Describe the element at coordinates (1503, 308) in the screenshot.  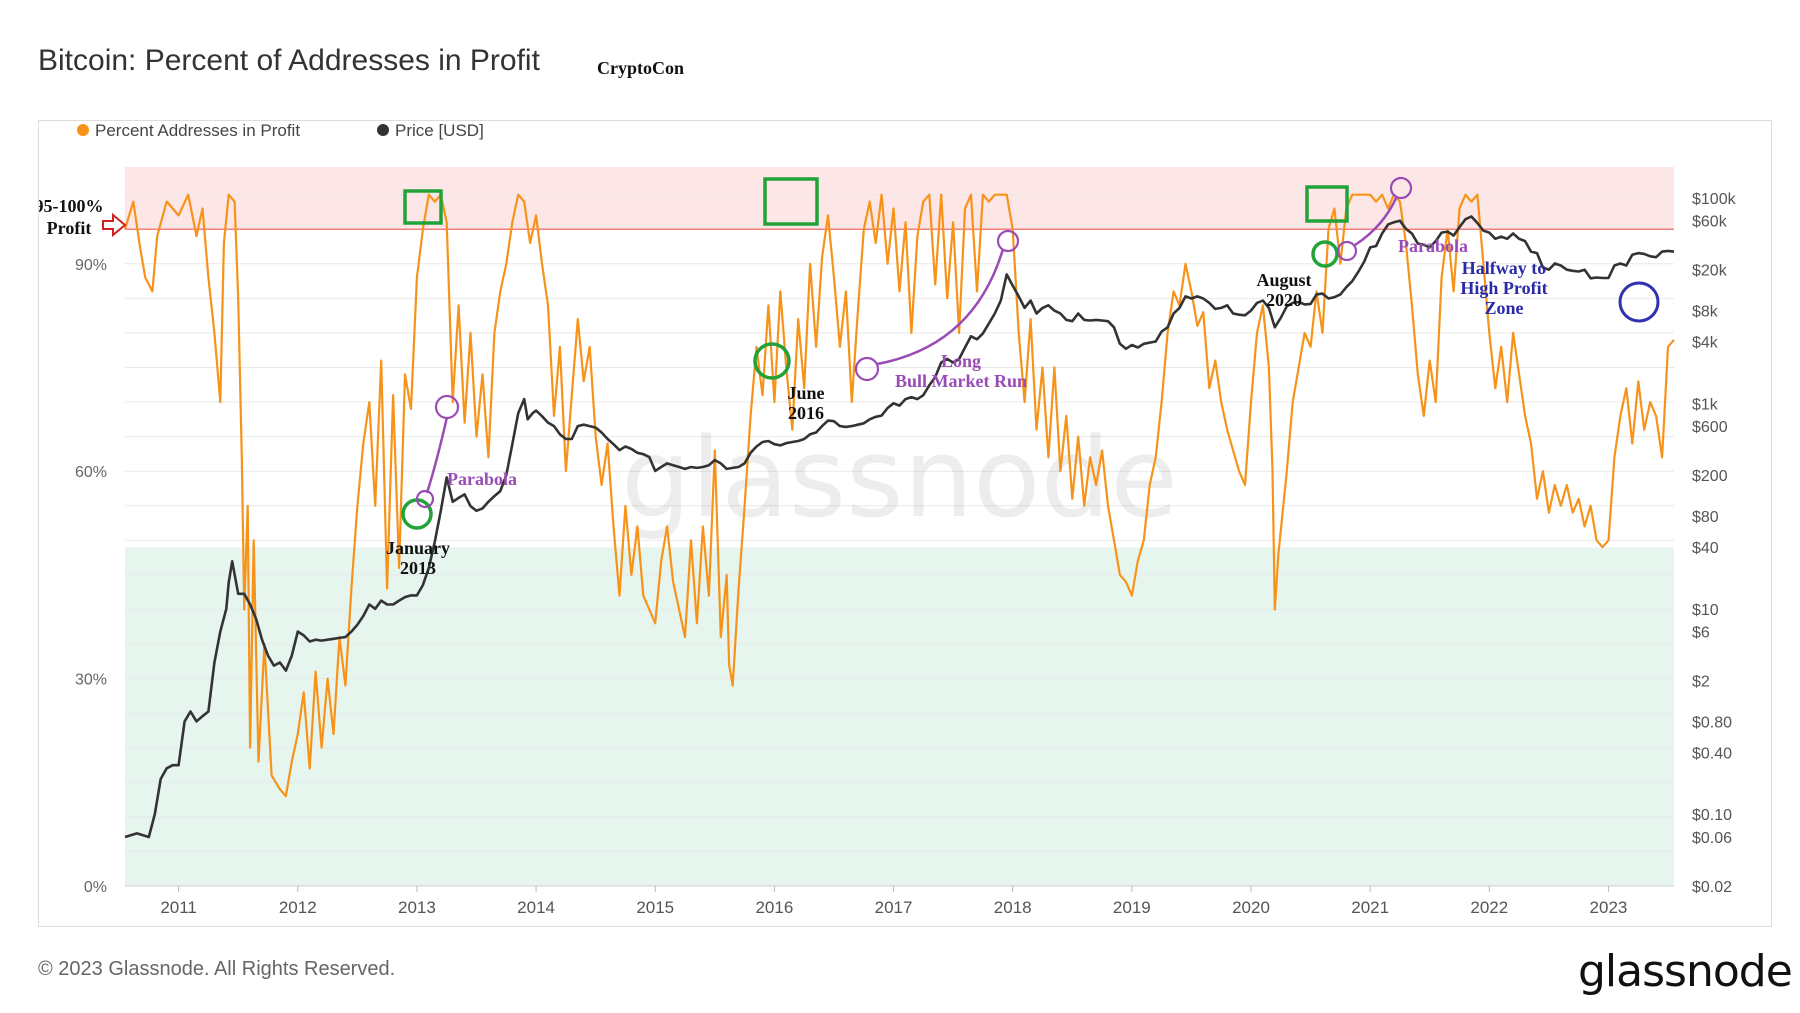
I see `annotation-halfway: Zone` at that location.